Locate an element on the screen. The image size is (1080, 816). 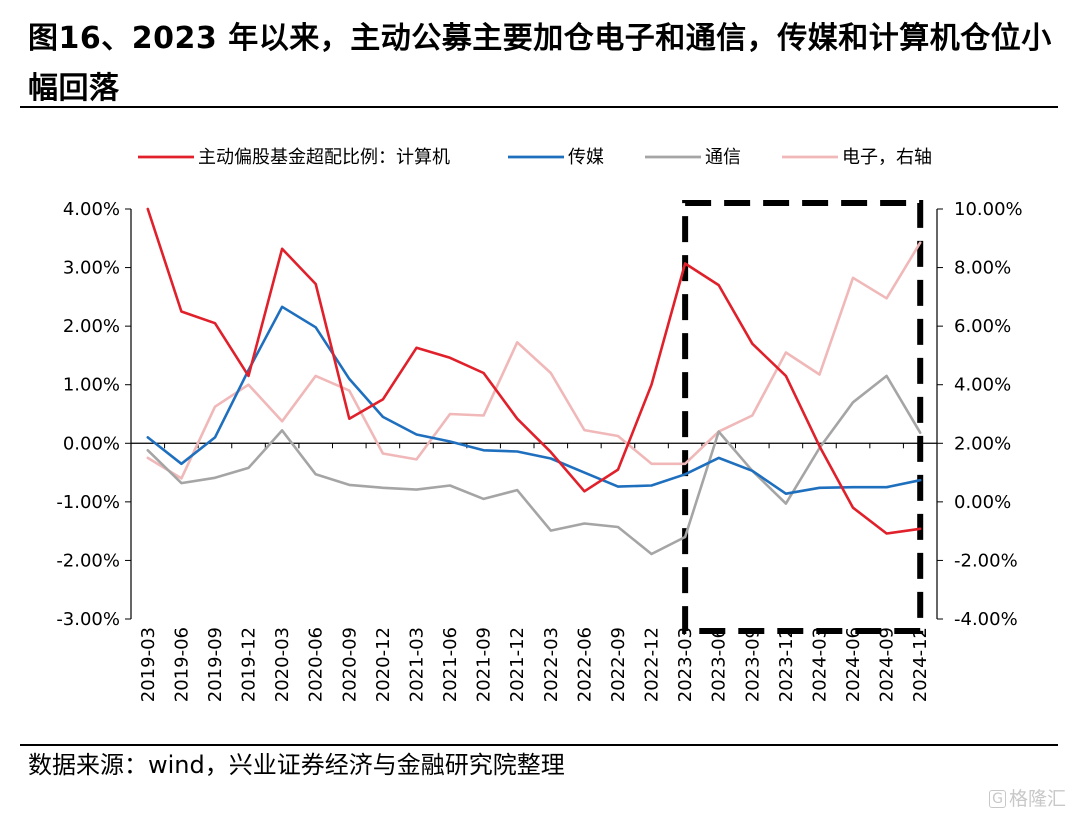
x-tick-label: 2021-06 is located at coordinates (450, 664).